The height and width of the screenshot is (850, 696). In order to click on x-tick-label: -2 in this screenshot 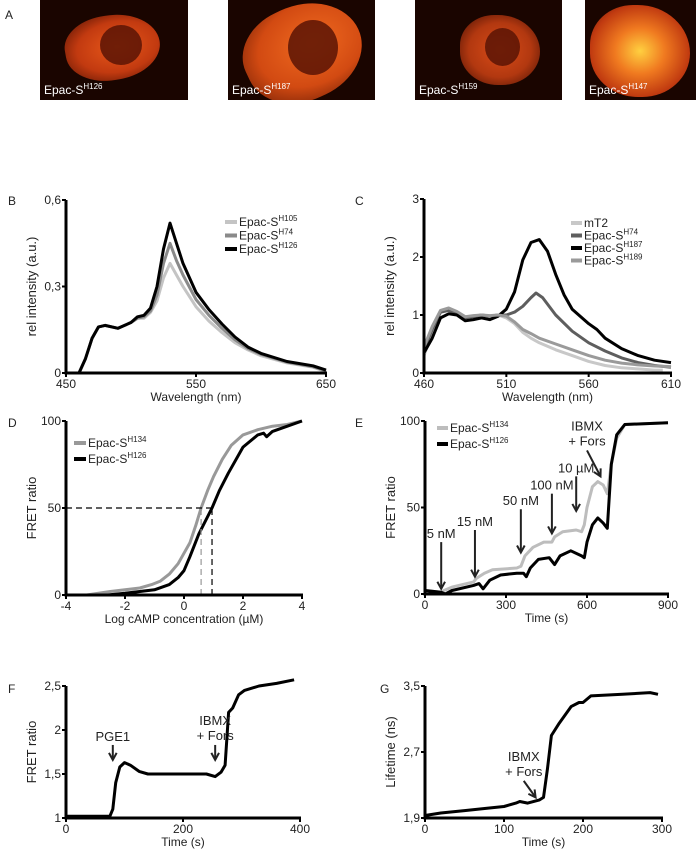, I will do `click(125, 606)`.